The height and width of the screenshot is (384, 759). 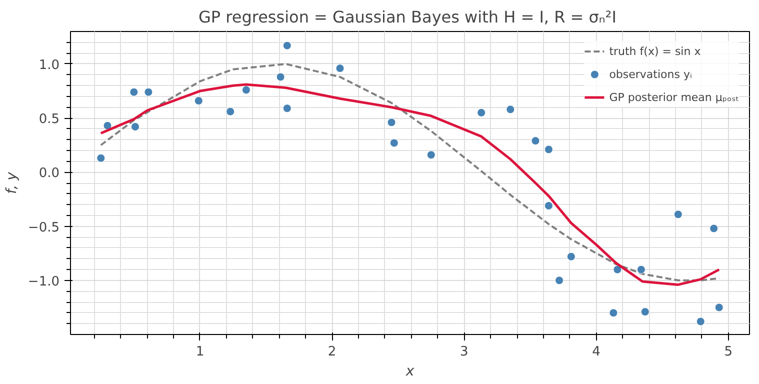 I want to click on x-tick-label: 3, so click(x=464, y=352).